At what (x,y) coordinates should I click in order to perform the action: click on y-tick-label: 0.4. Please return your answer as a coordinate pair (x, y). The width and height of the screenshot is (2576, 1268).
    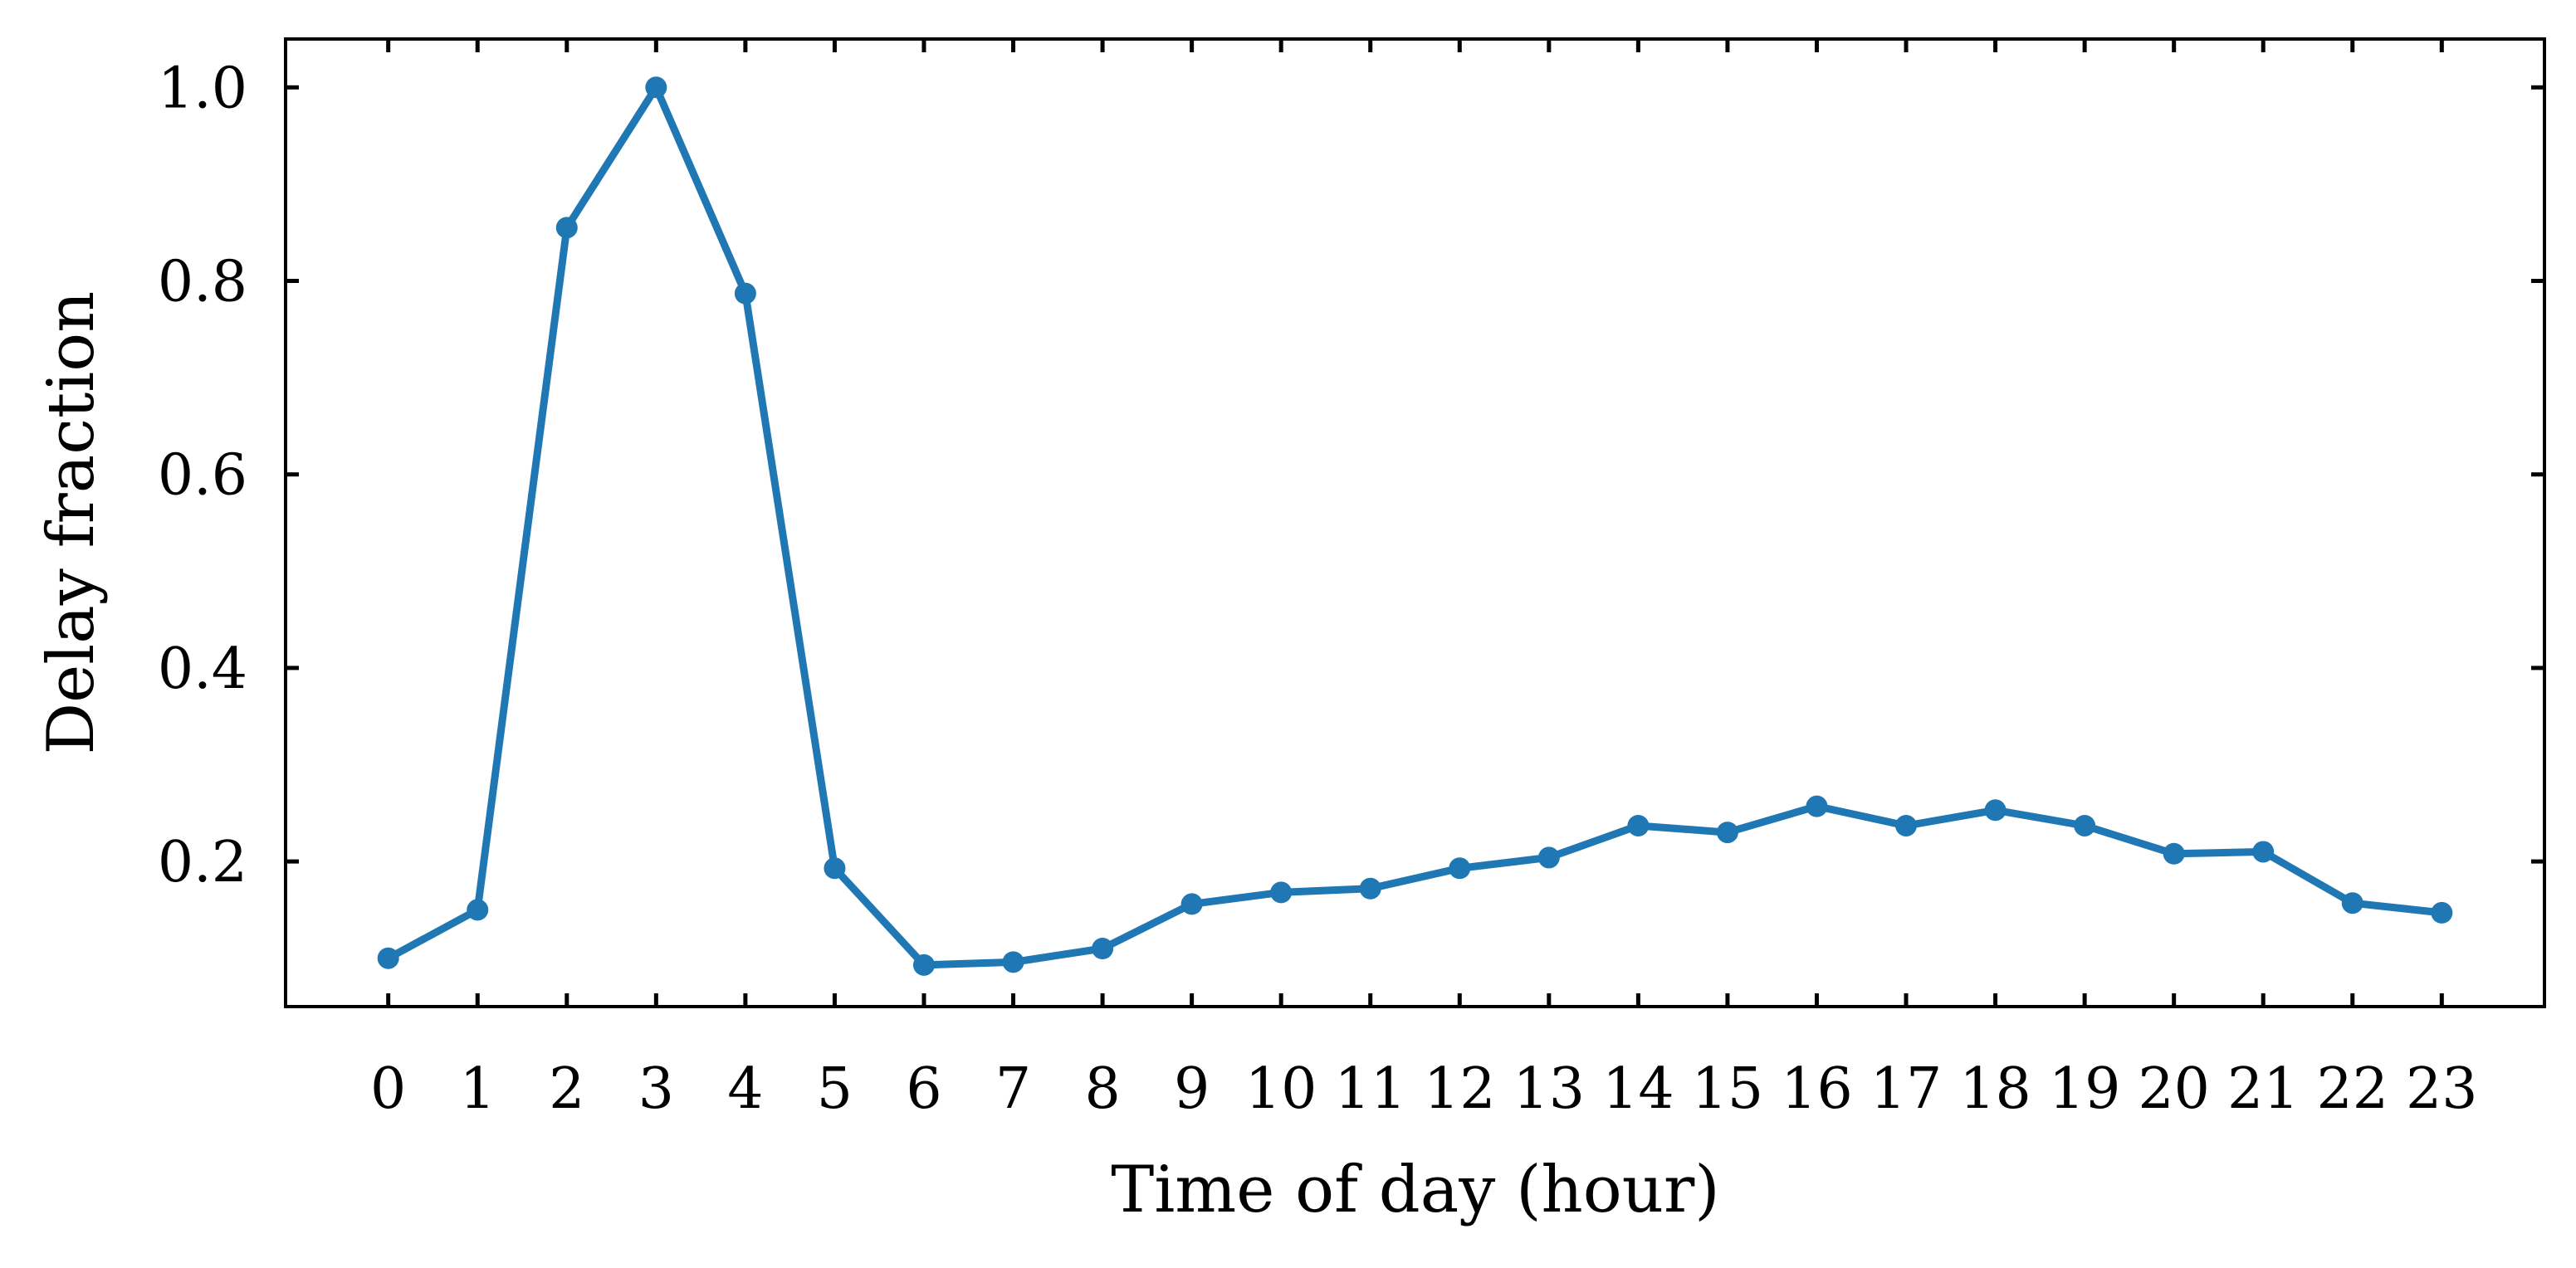
    Looking at the image, I should click on (202, 669).